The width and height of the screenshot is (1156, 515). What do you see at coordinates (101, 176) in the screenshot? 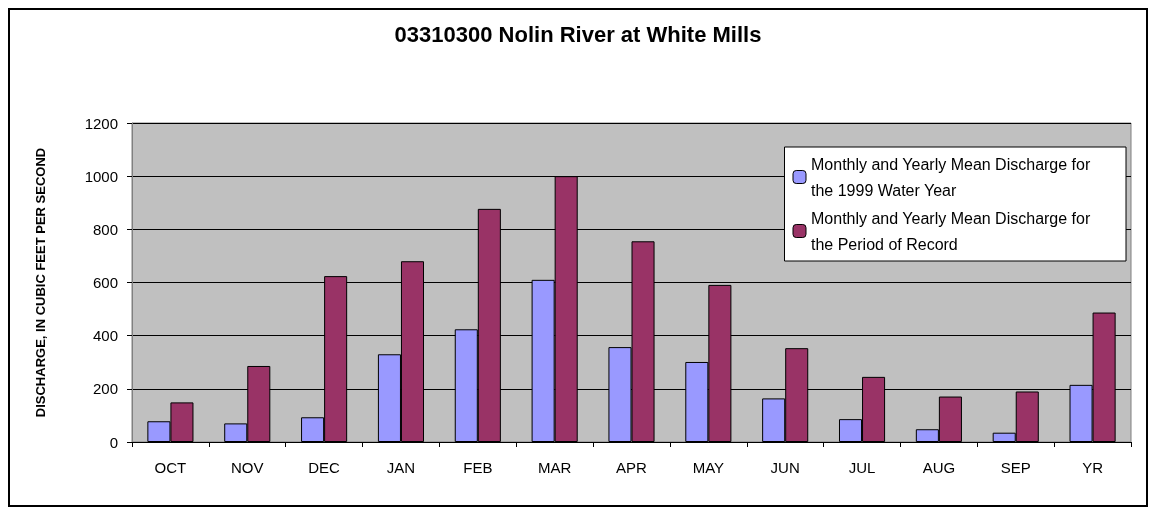
I see `y-tick-label: 1000` at bounding box center [101, 176].